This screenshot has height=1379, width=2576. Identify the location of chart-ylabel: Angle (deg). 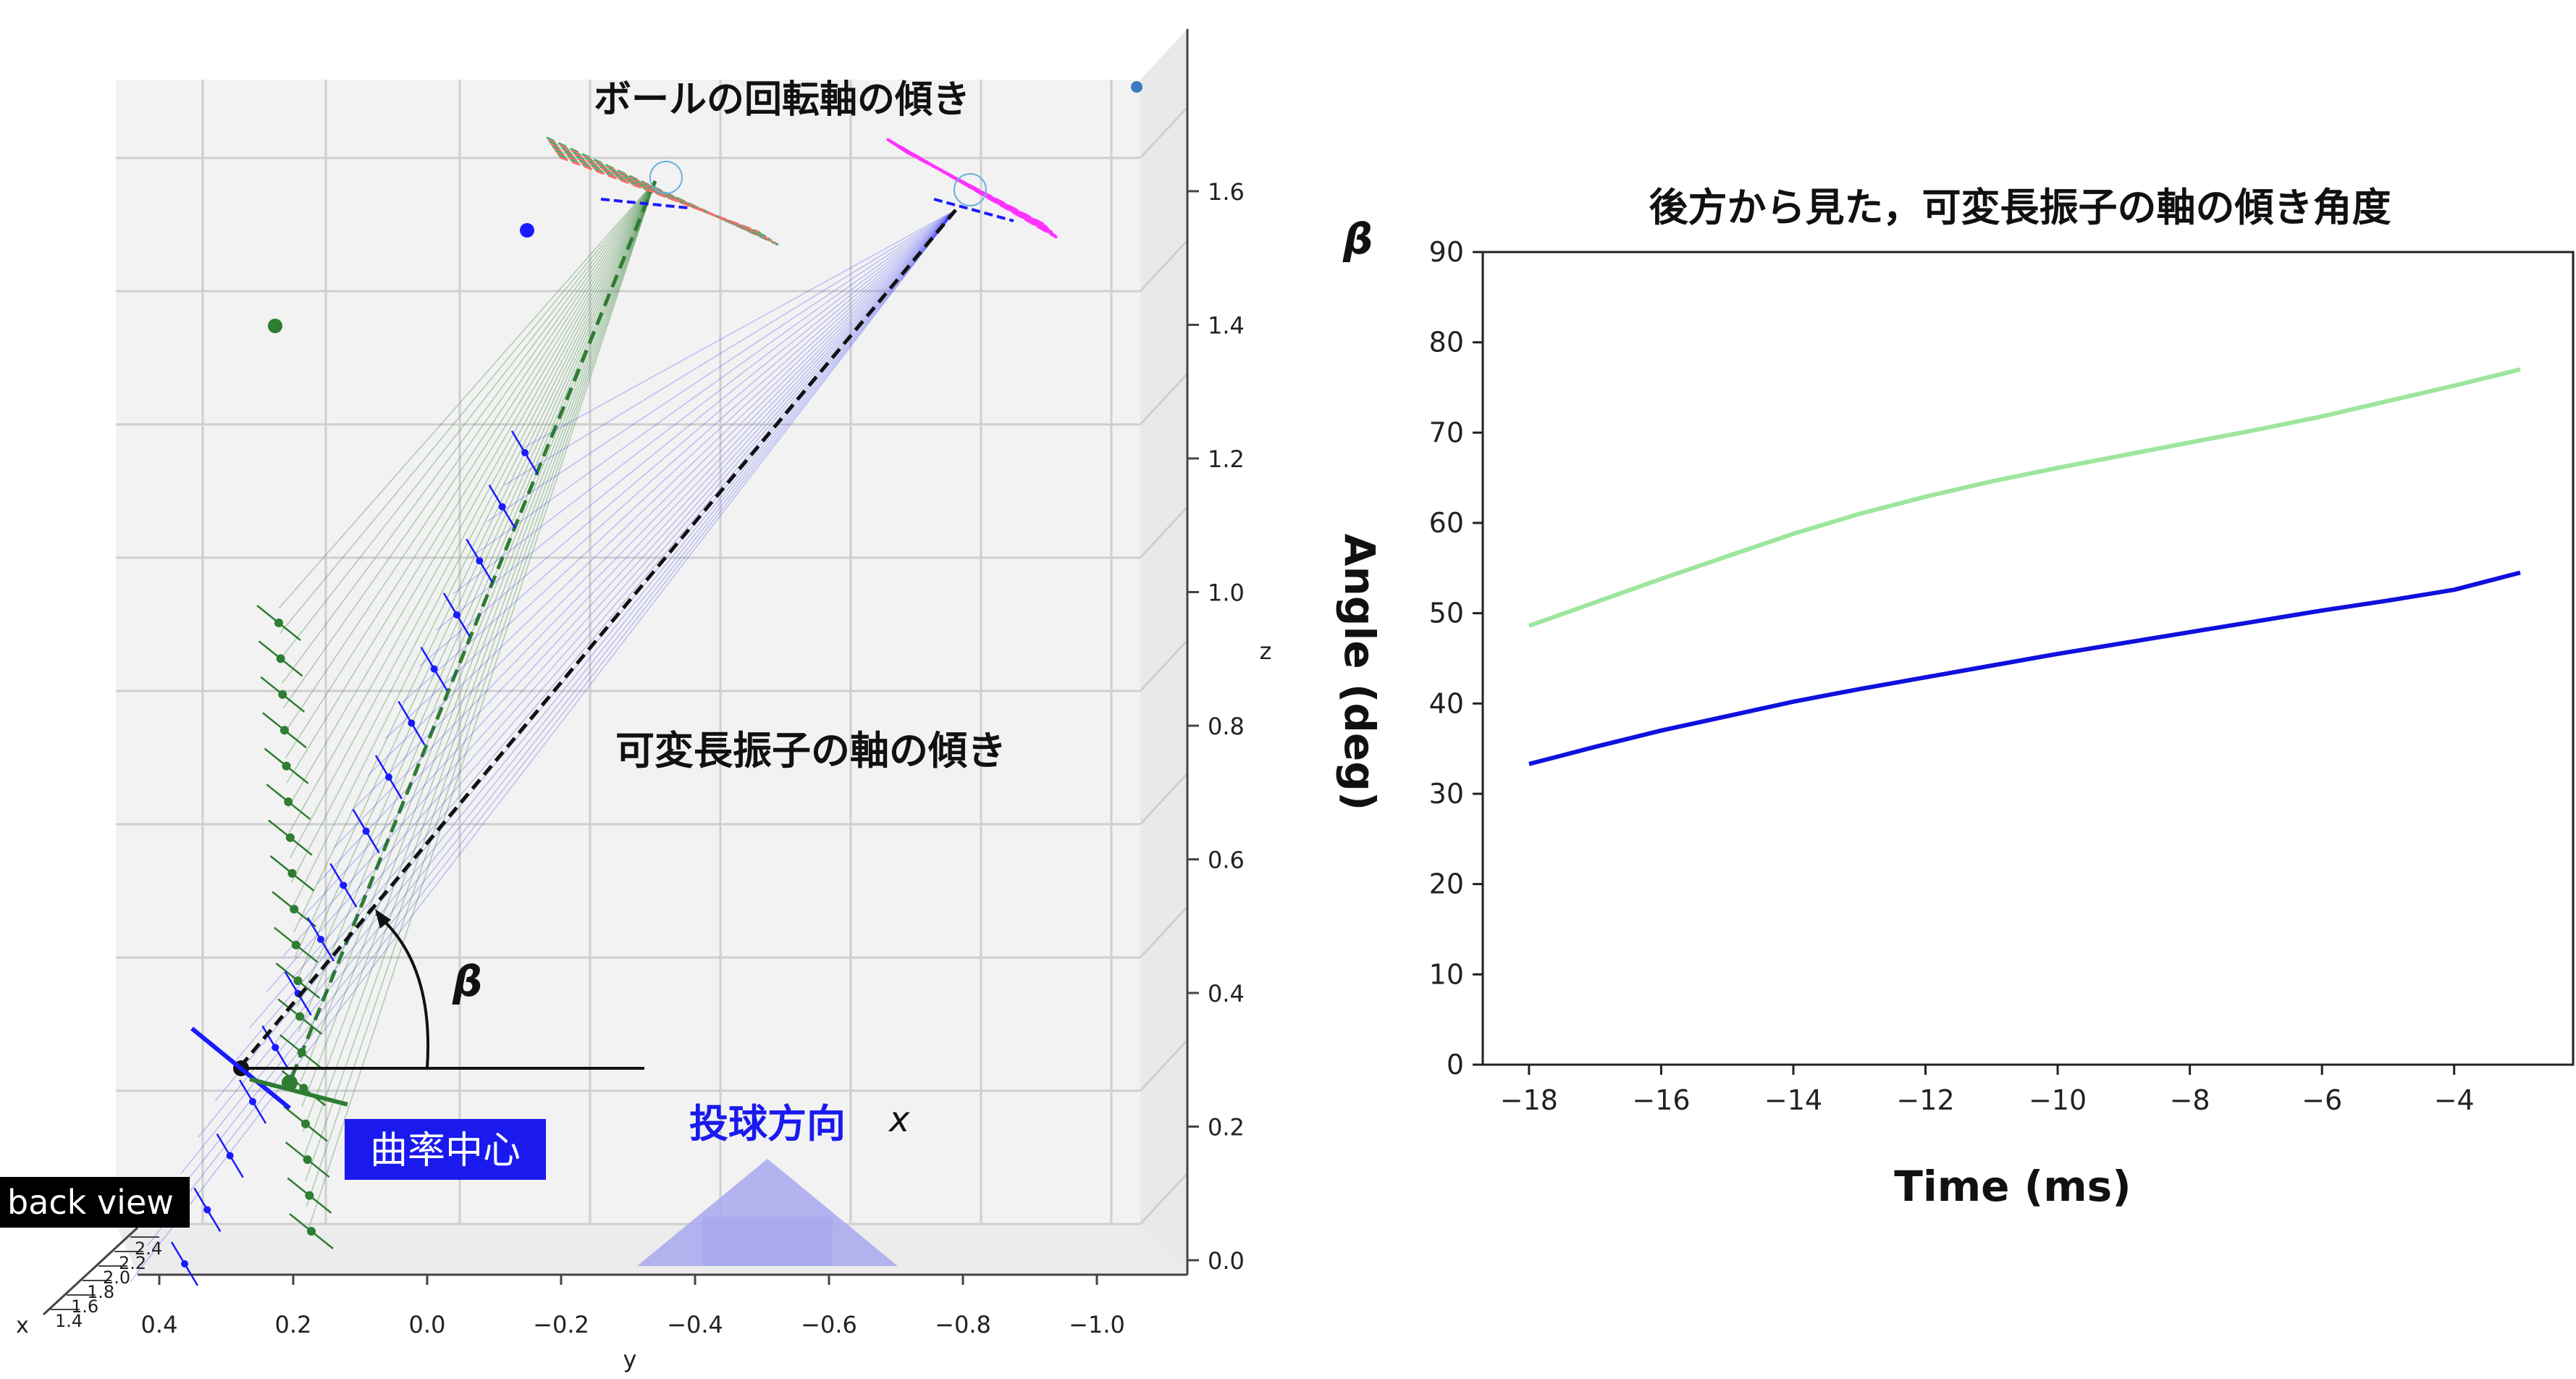
(1359, 672).